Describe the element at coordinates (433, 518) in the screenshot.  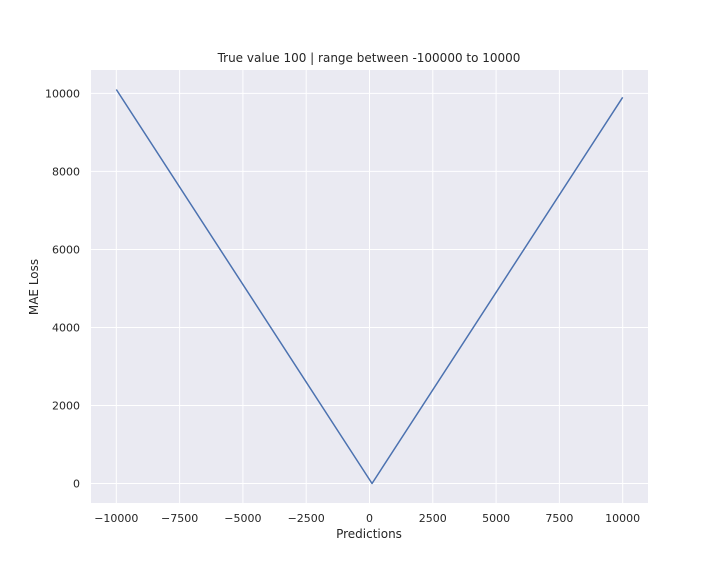
I see `x-tick-label: 2500` at that location.